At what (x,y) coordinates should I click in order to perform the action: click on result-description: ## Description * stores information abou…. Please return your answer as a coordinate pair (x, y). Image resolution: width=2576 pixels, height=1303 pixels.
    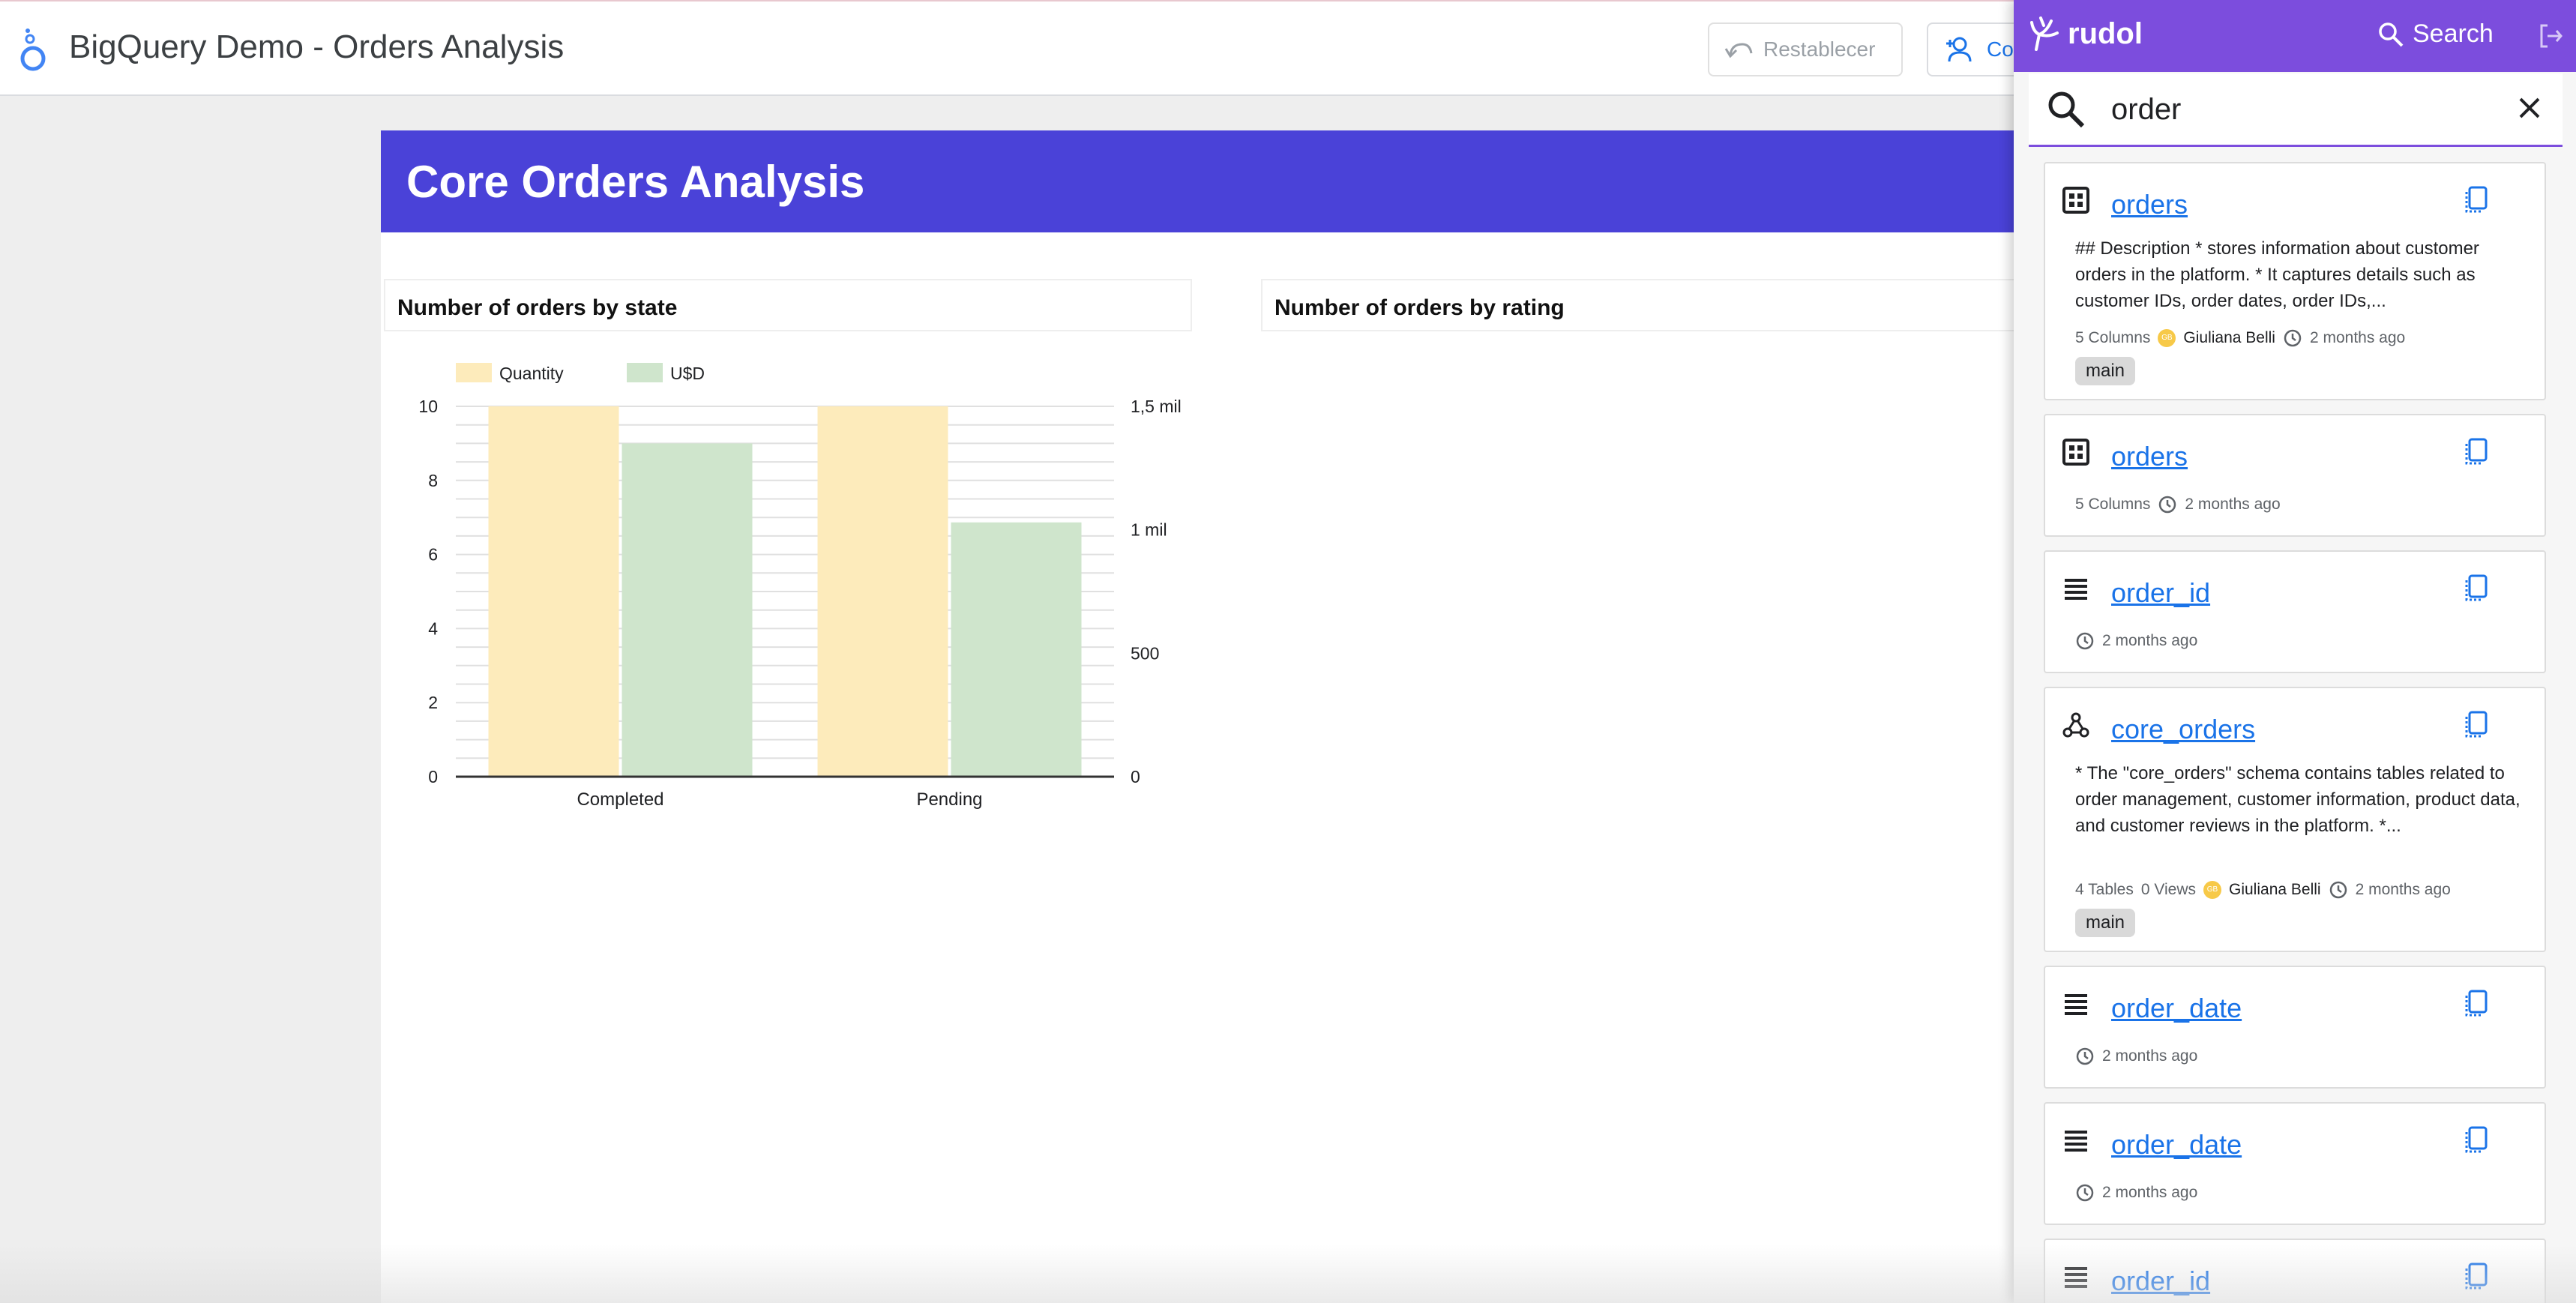
    Looking at the image, I should click on (2277, 274).